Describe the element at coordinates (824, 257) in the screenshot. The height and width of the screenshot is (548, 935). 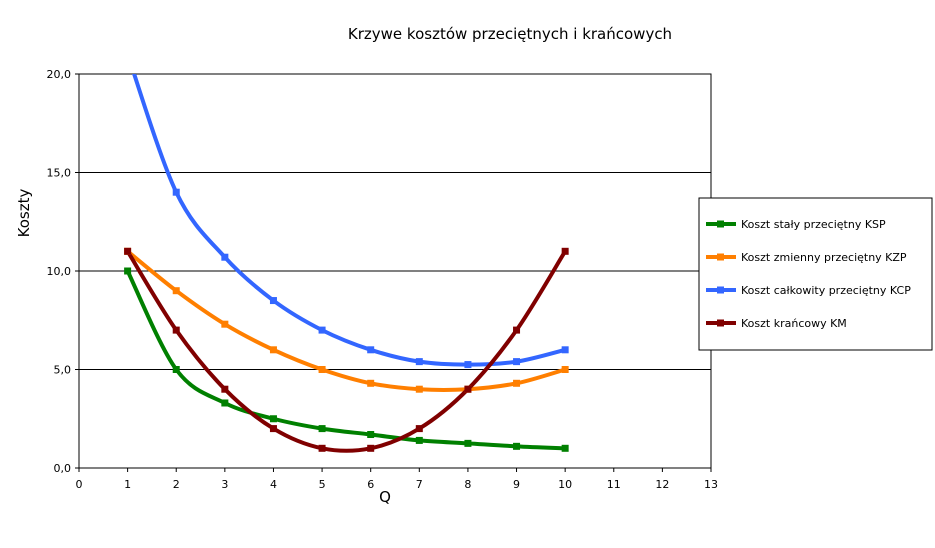
I see `legend-label: Koszt zmienny przeciętny KZP` at that location.